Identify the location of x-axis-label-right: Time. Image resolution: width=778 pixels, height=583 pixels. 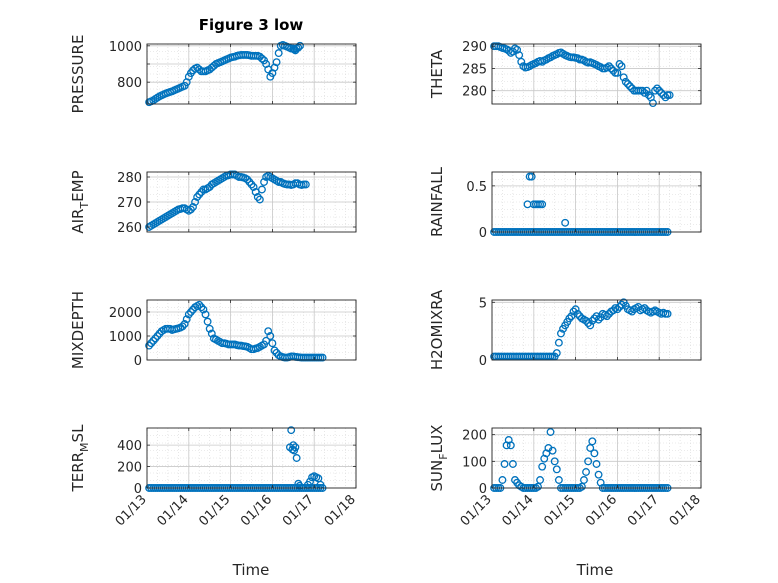
(595, 570).